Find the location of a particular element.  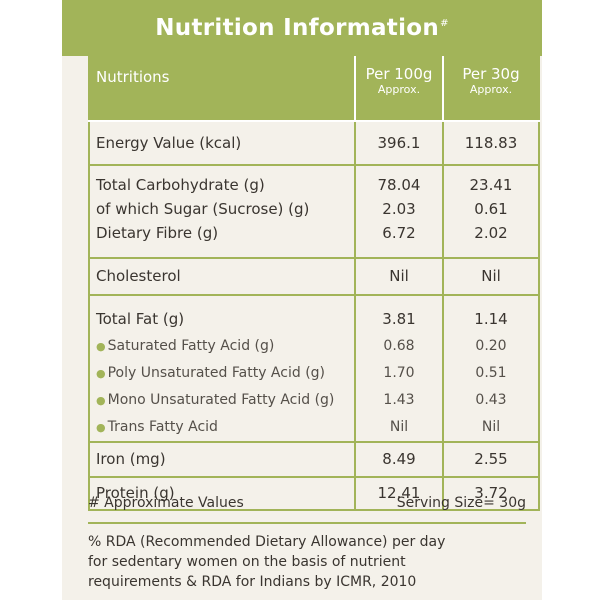

header-per30-sub: Approx. is located at coordinates (491, 89).